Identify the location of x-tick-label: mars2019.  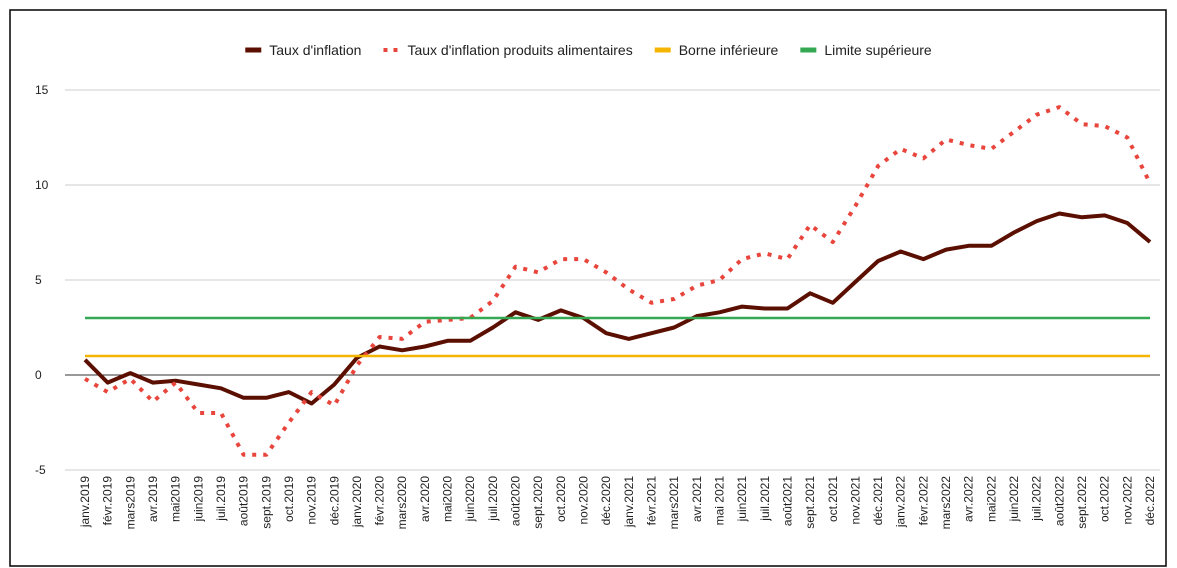
(130, 503).